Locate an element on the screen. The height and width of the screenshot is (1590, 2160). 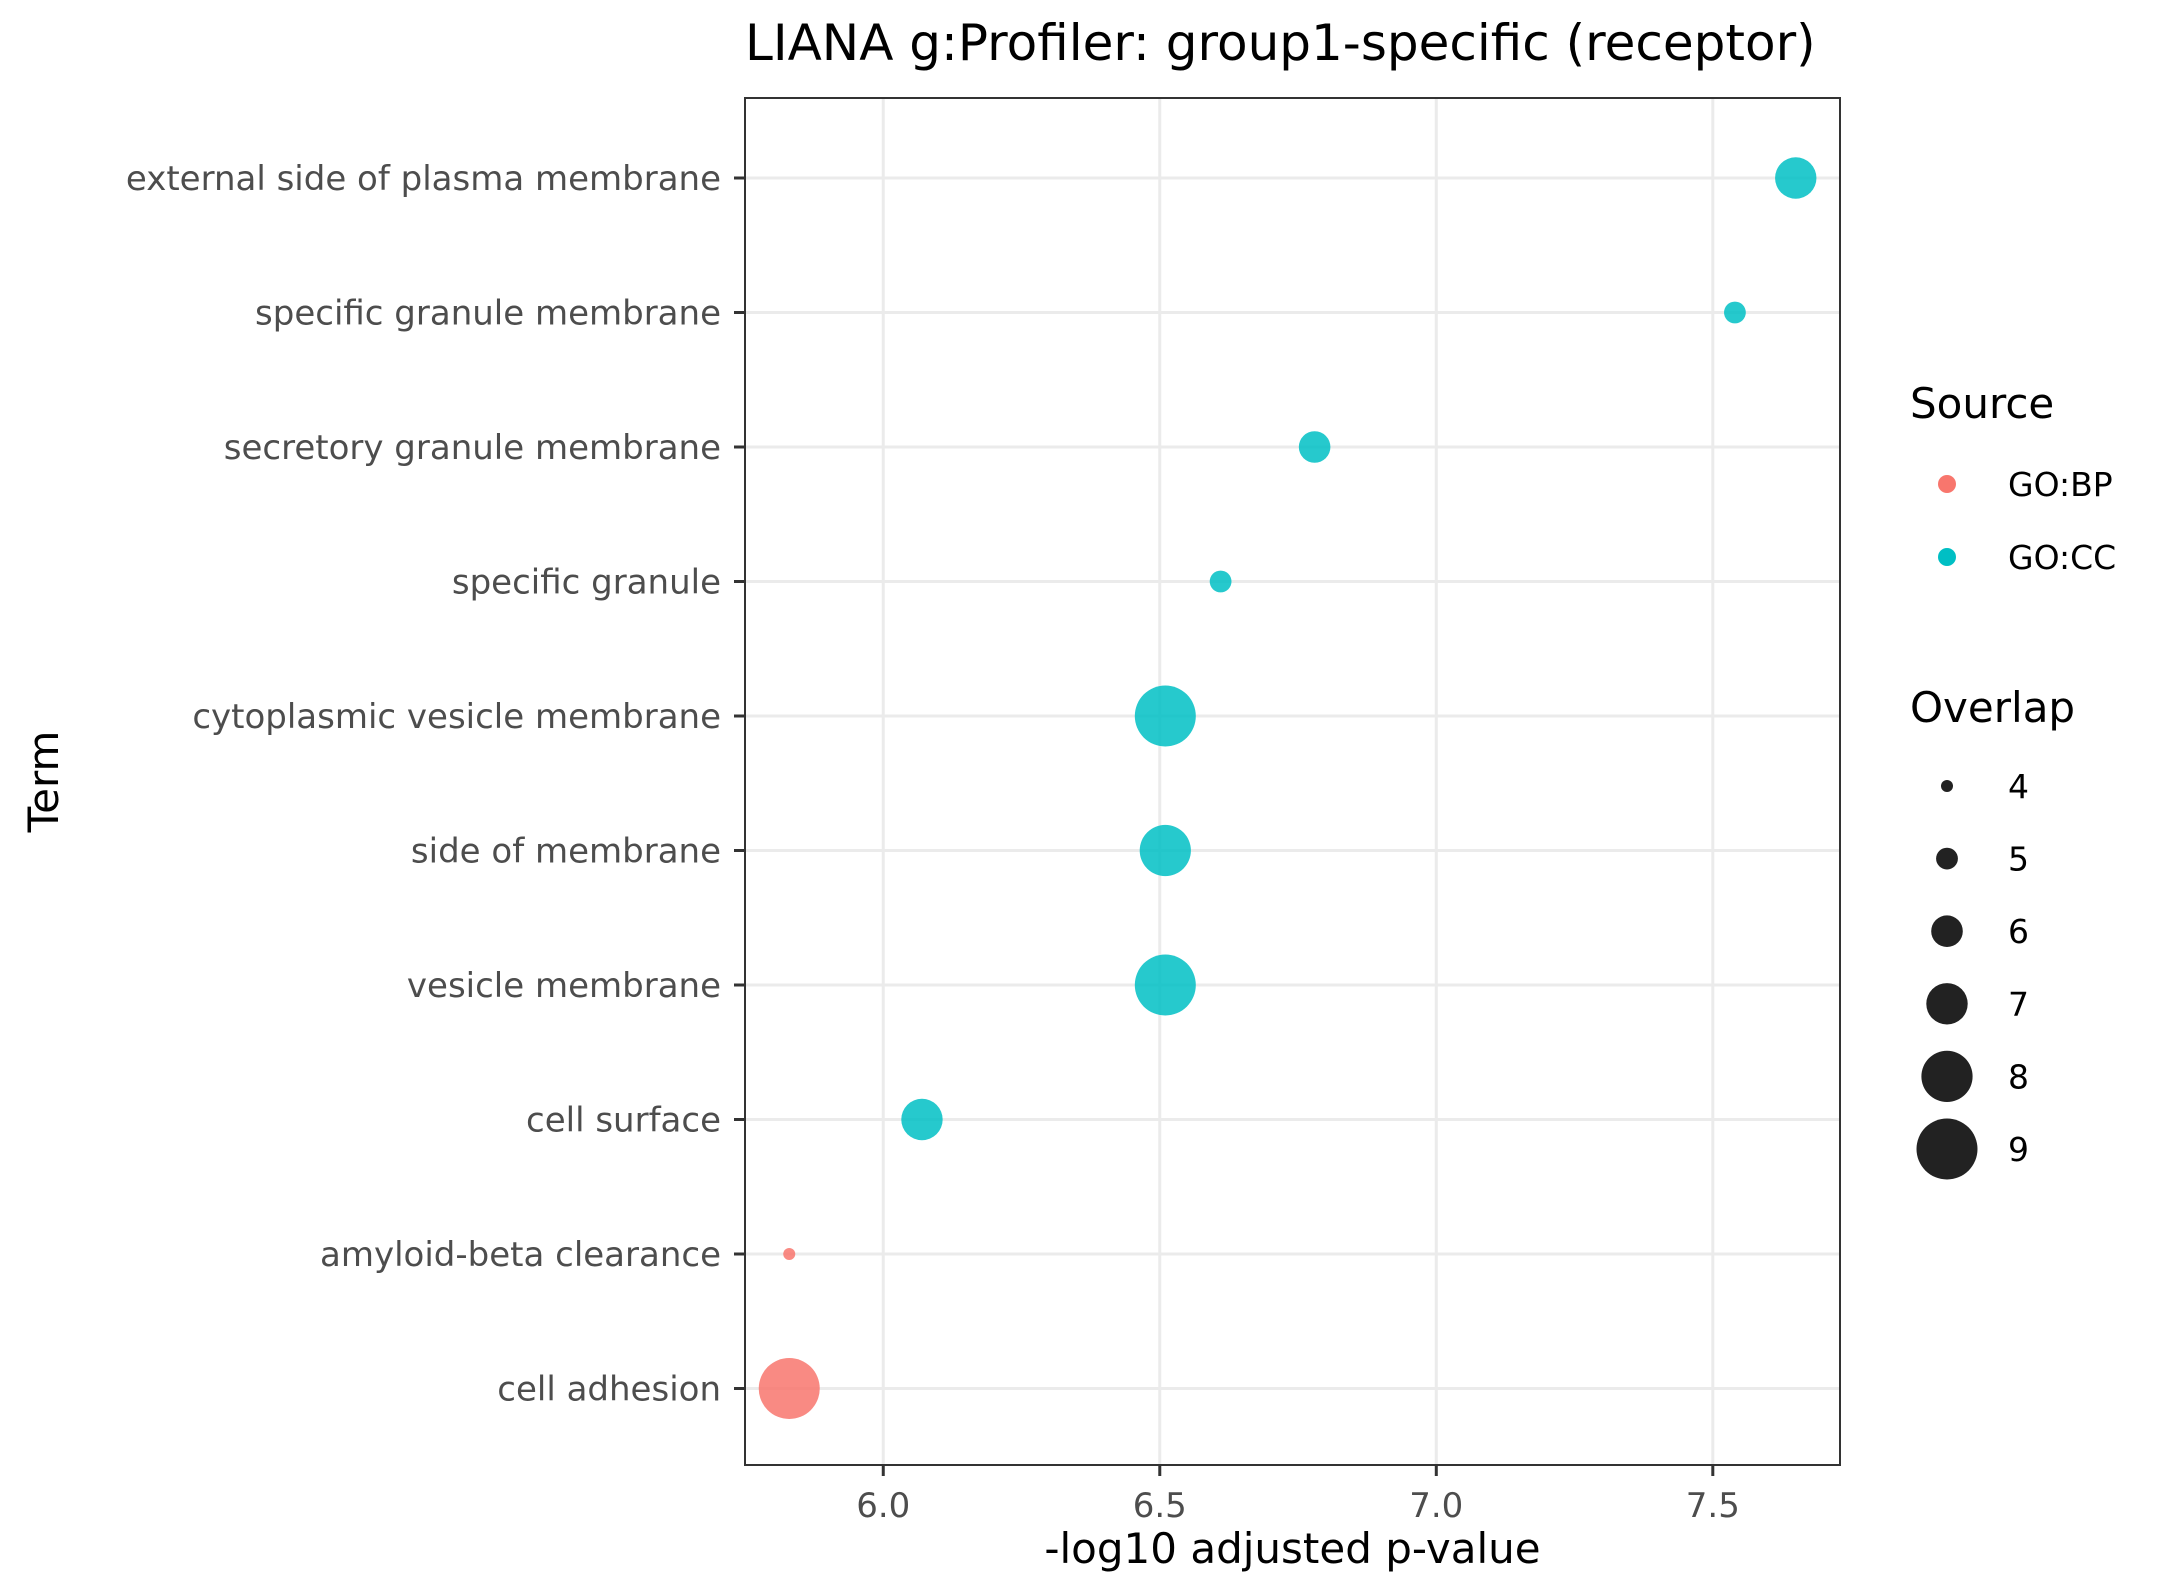
y-tick-label: amyloid-beta clearance is located at coordinates (520, 1255).